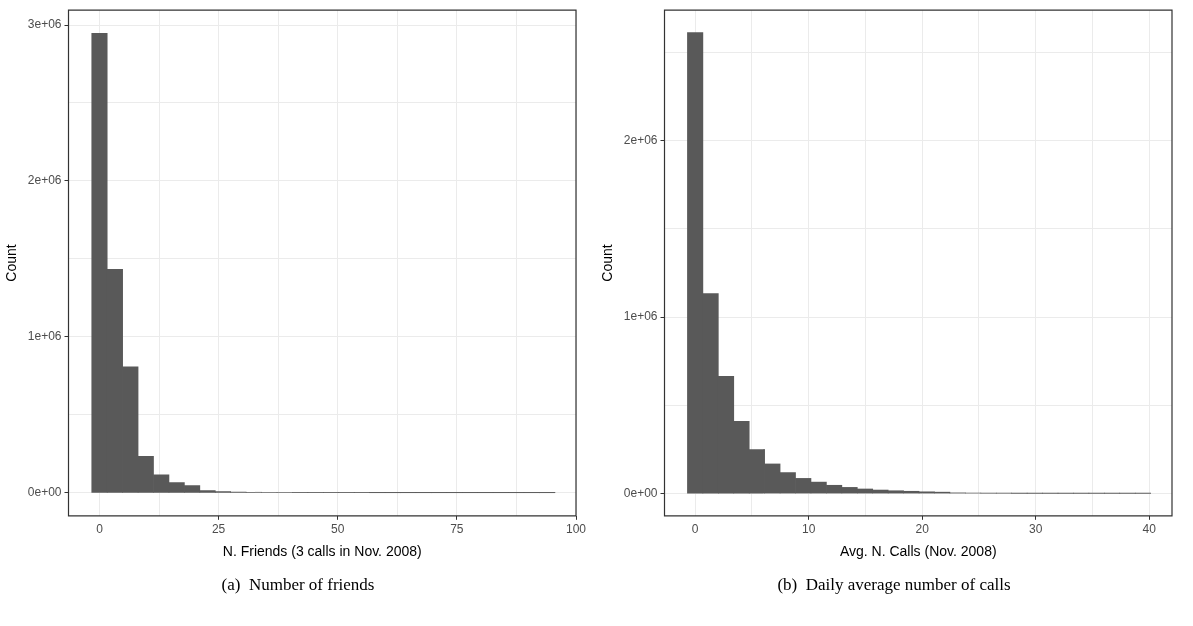 The image size is (1193, 626). I want to click on x-tick-label: 50, so click(338, 529).